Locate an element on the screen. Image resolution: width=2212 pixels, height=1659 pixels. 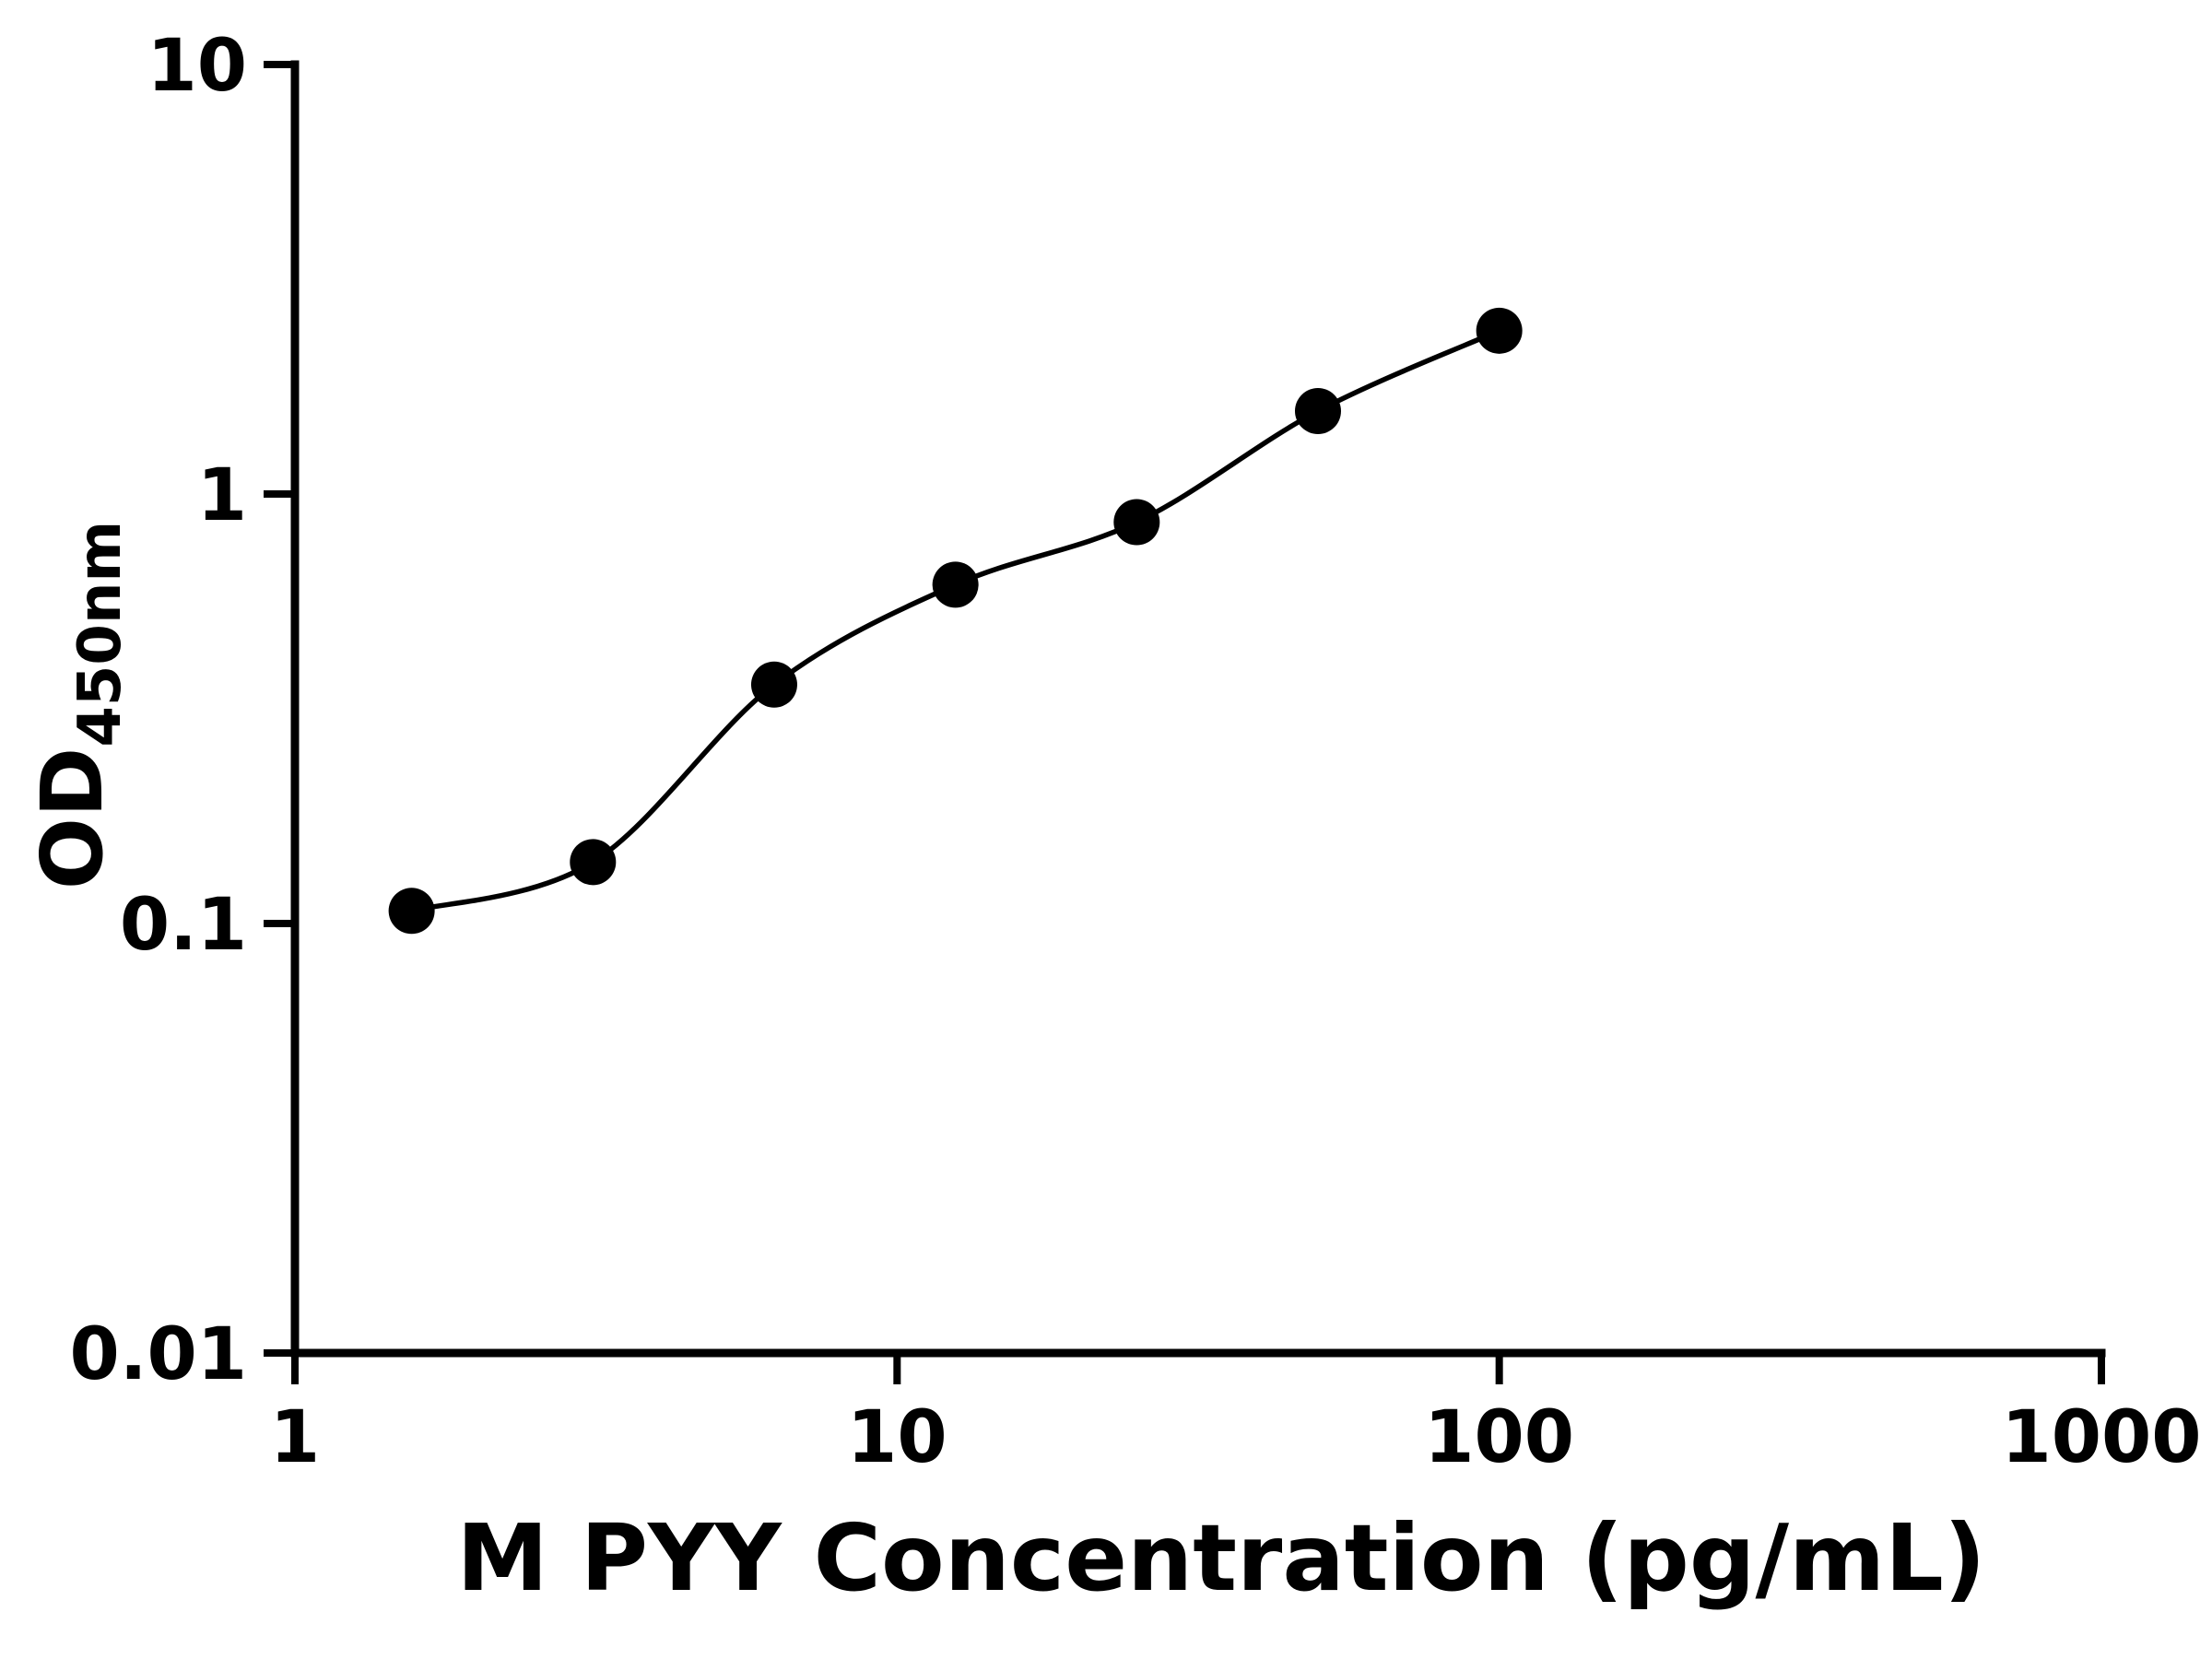
y-axis-title: OD450nm is located at coordinates (79, 705).